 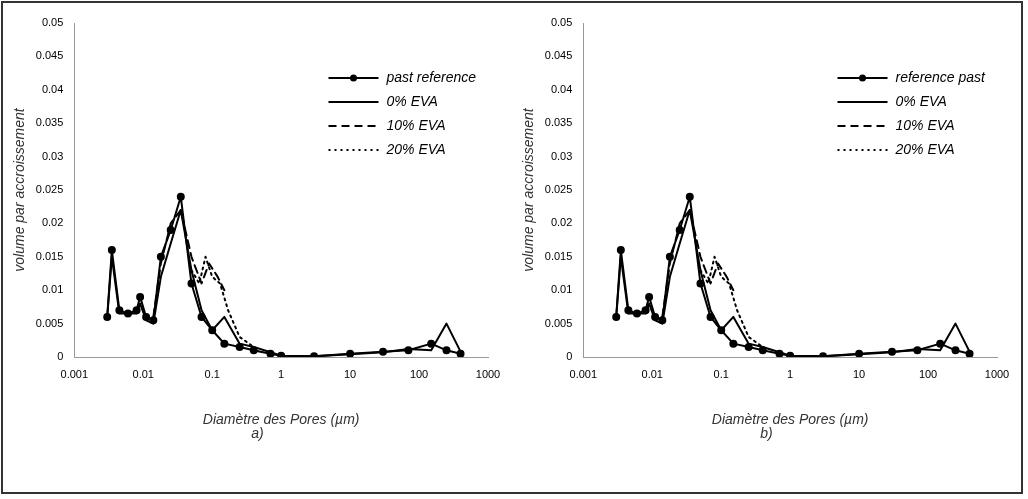 What do you see at coordinates (766, 433) in the screenshot?
I see `text: b)` at bounding box center [766, 433].